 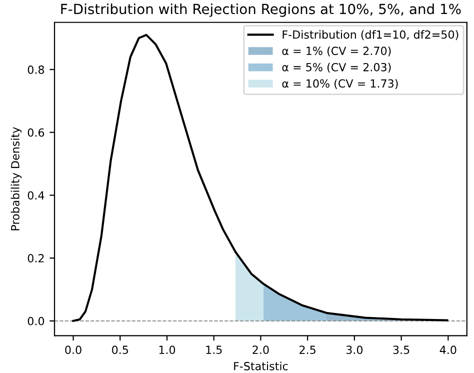 I want to click on y-tick-label: 0.8, so click(x=36, y=69).